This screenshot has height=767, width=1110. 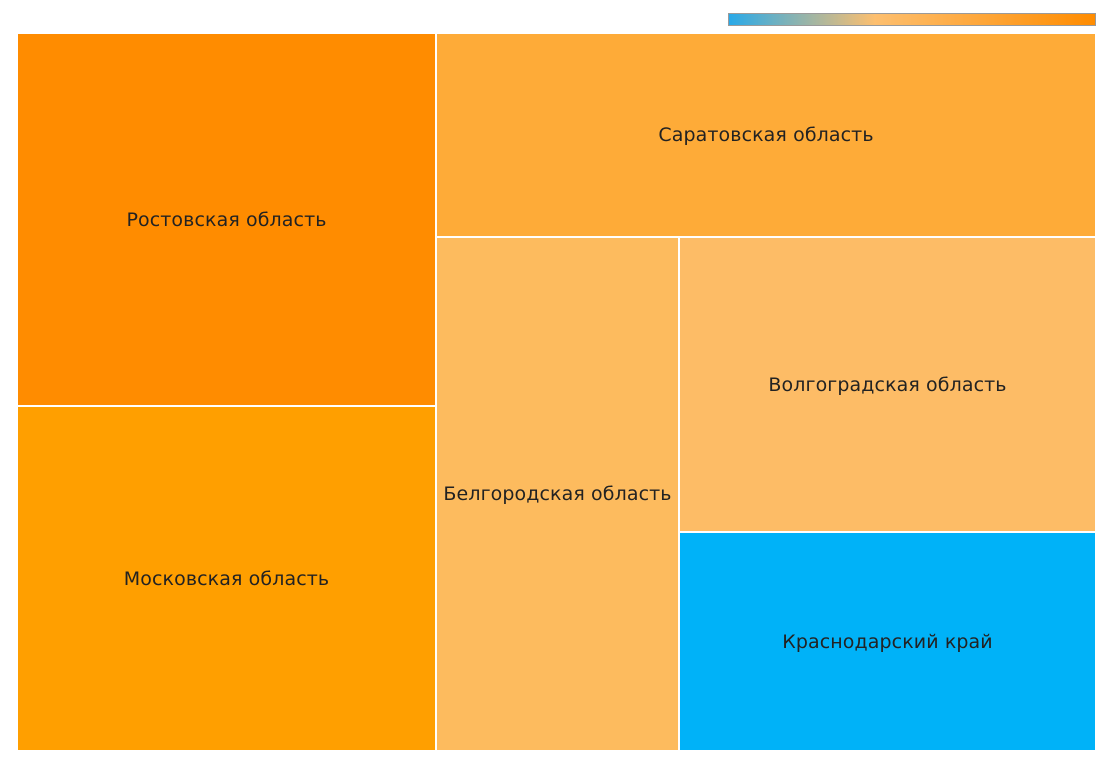 I want to click on color-scale-legend, so click(x=912, y=19).